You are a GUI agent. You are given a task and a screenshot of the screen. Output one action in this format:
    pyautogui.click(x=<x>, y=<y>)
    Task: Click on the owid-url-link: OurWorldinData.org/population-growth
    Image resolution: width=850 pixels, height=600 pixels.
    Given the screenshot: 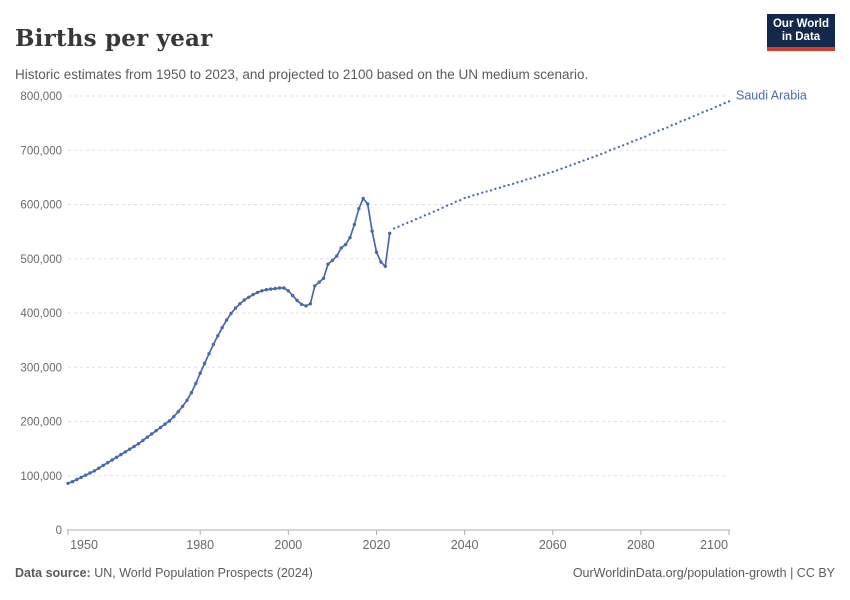 What is the action you would take?
    pyautogui.click(x=679, y=573)
    